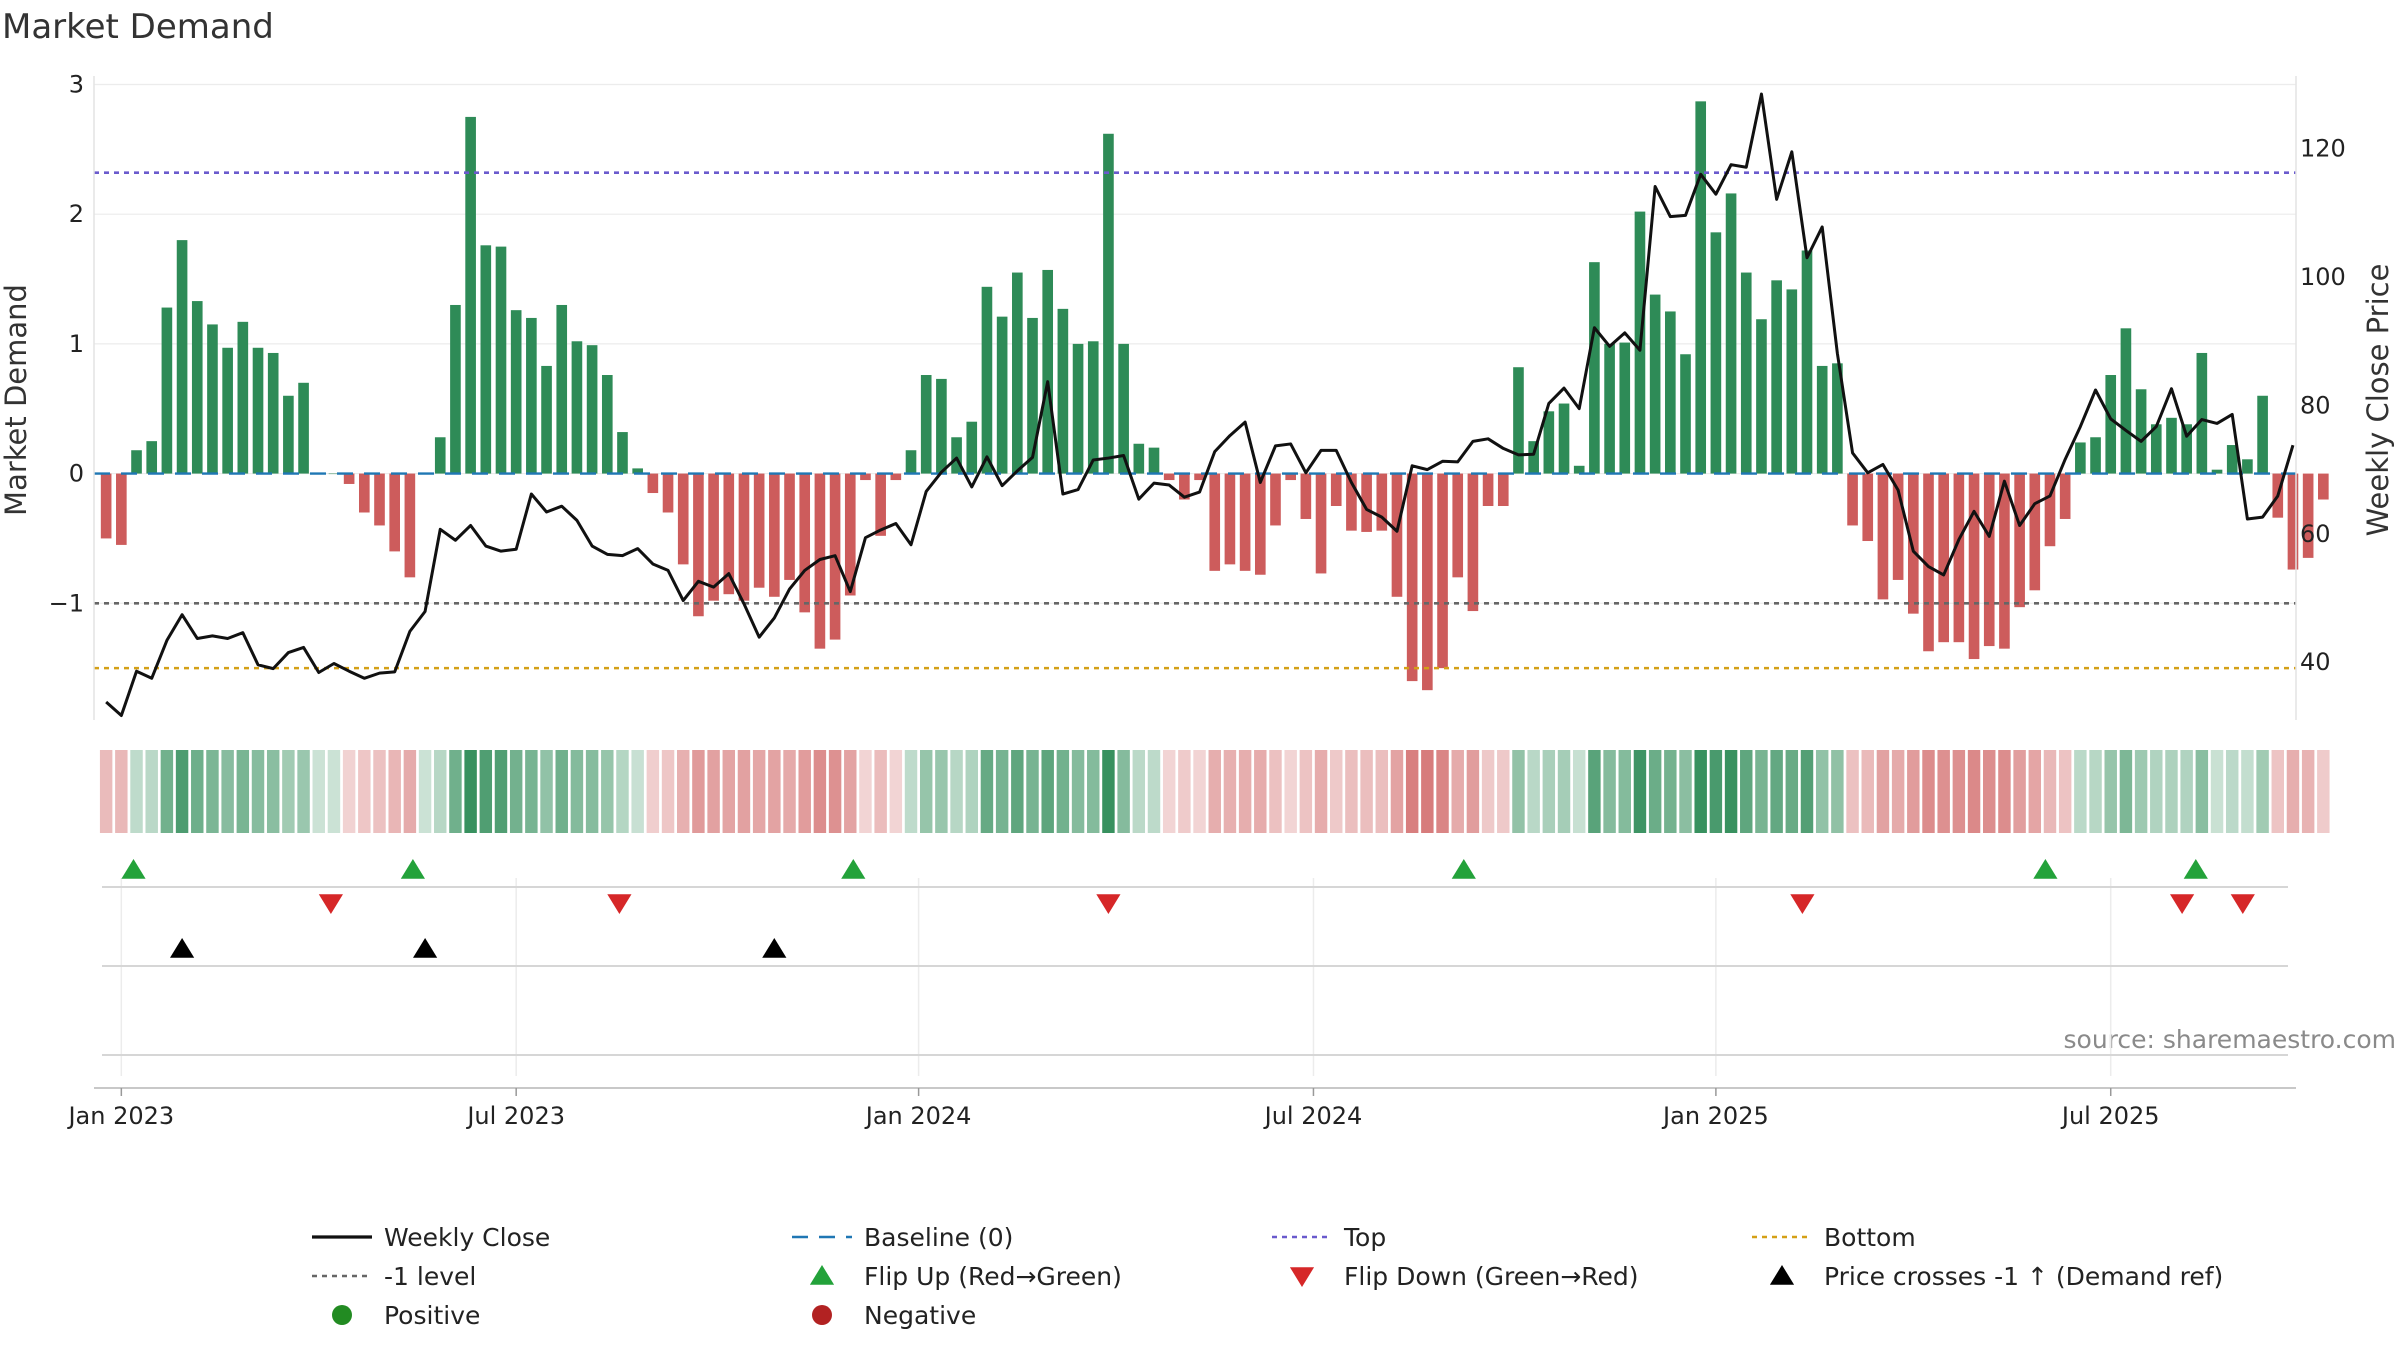 This screenshot has width=2400, height=1350. What do you see at coordinates (2110, 1116) in the screenshot?
I see `x-tick-label: Jul 2025` at bounding box center [2110, 1116].